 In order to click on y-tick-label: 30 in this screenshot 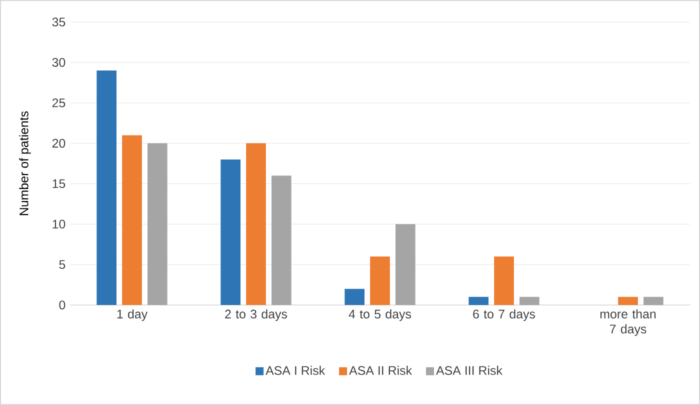, I will do `click(59, 62)`.